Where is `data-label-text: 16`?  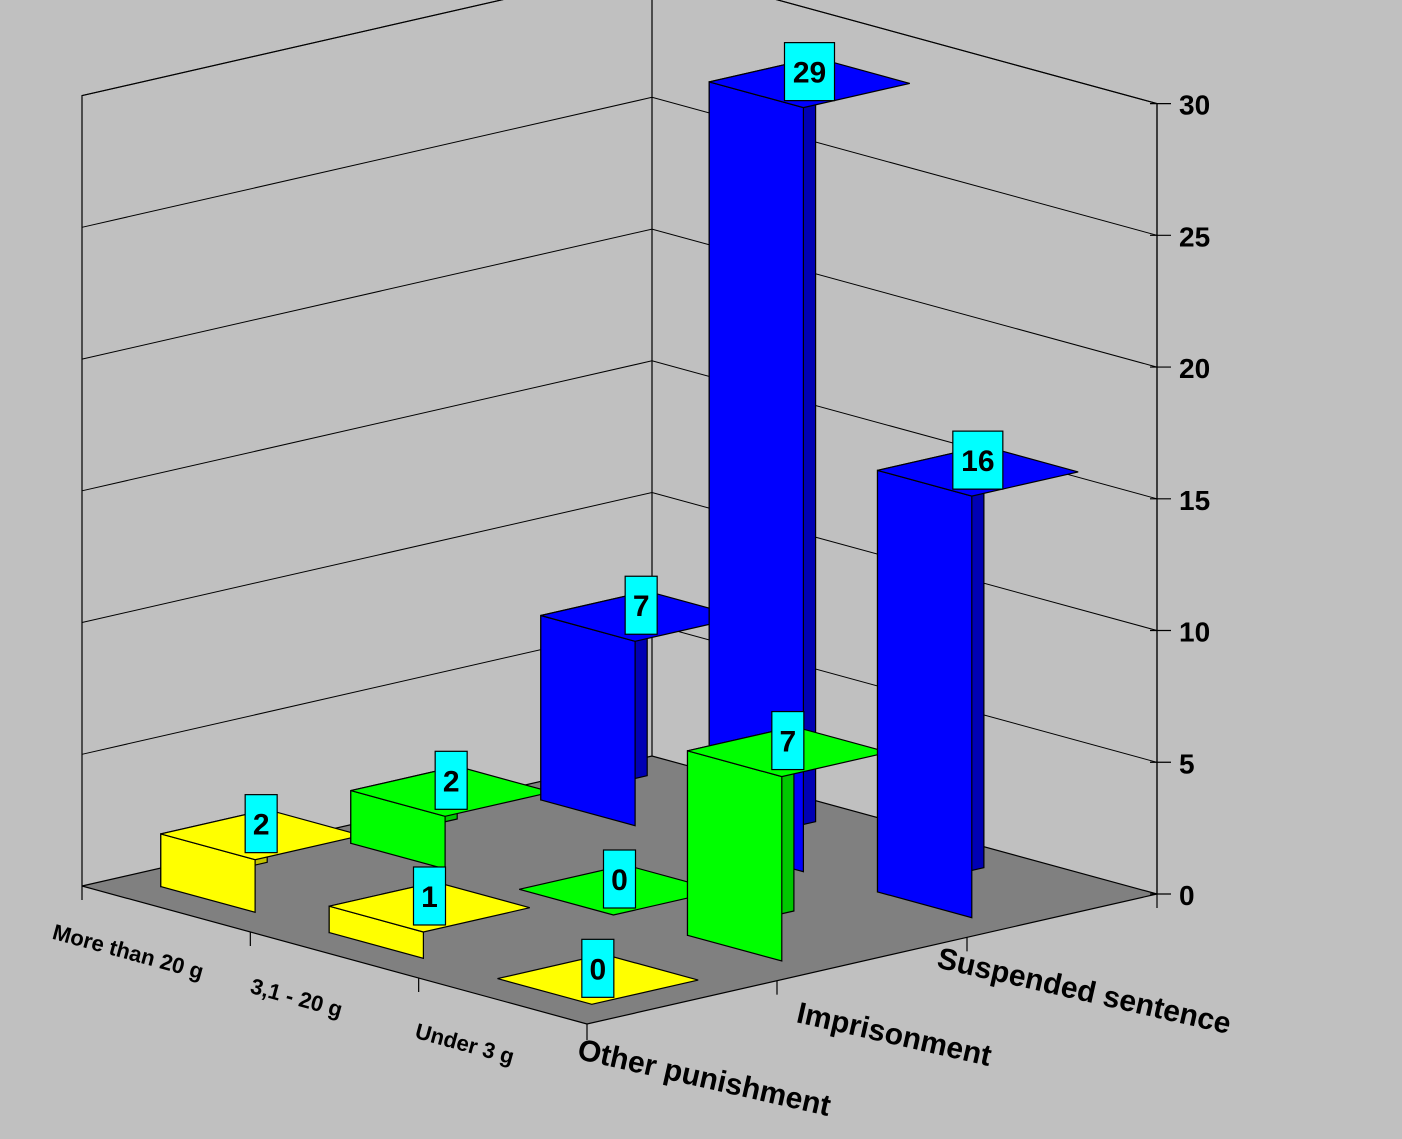
data-label-text: 16 is located at coordinates (977, 461).